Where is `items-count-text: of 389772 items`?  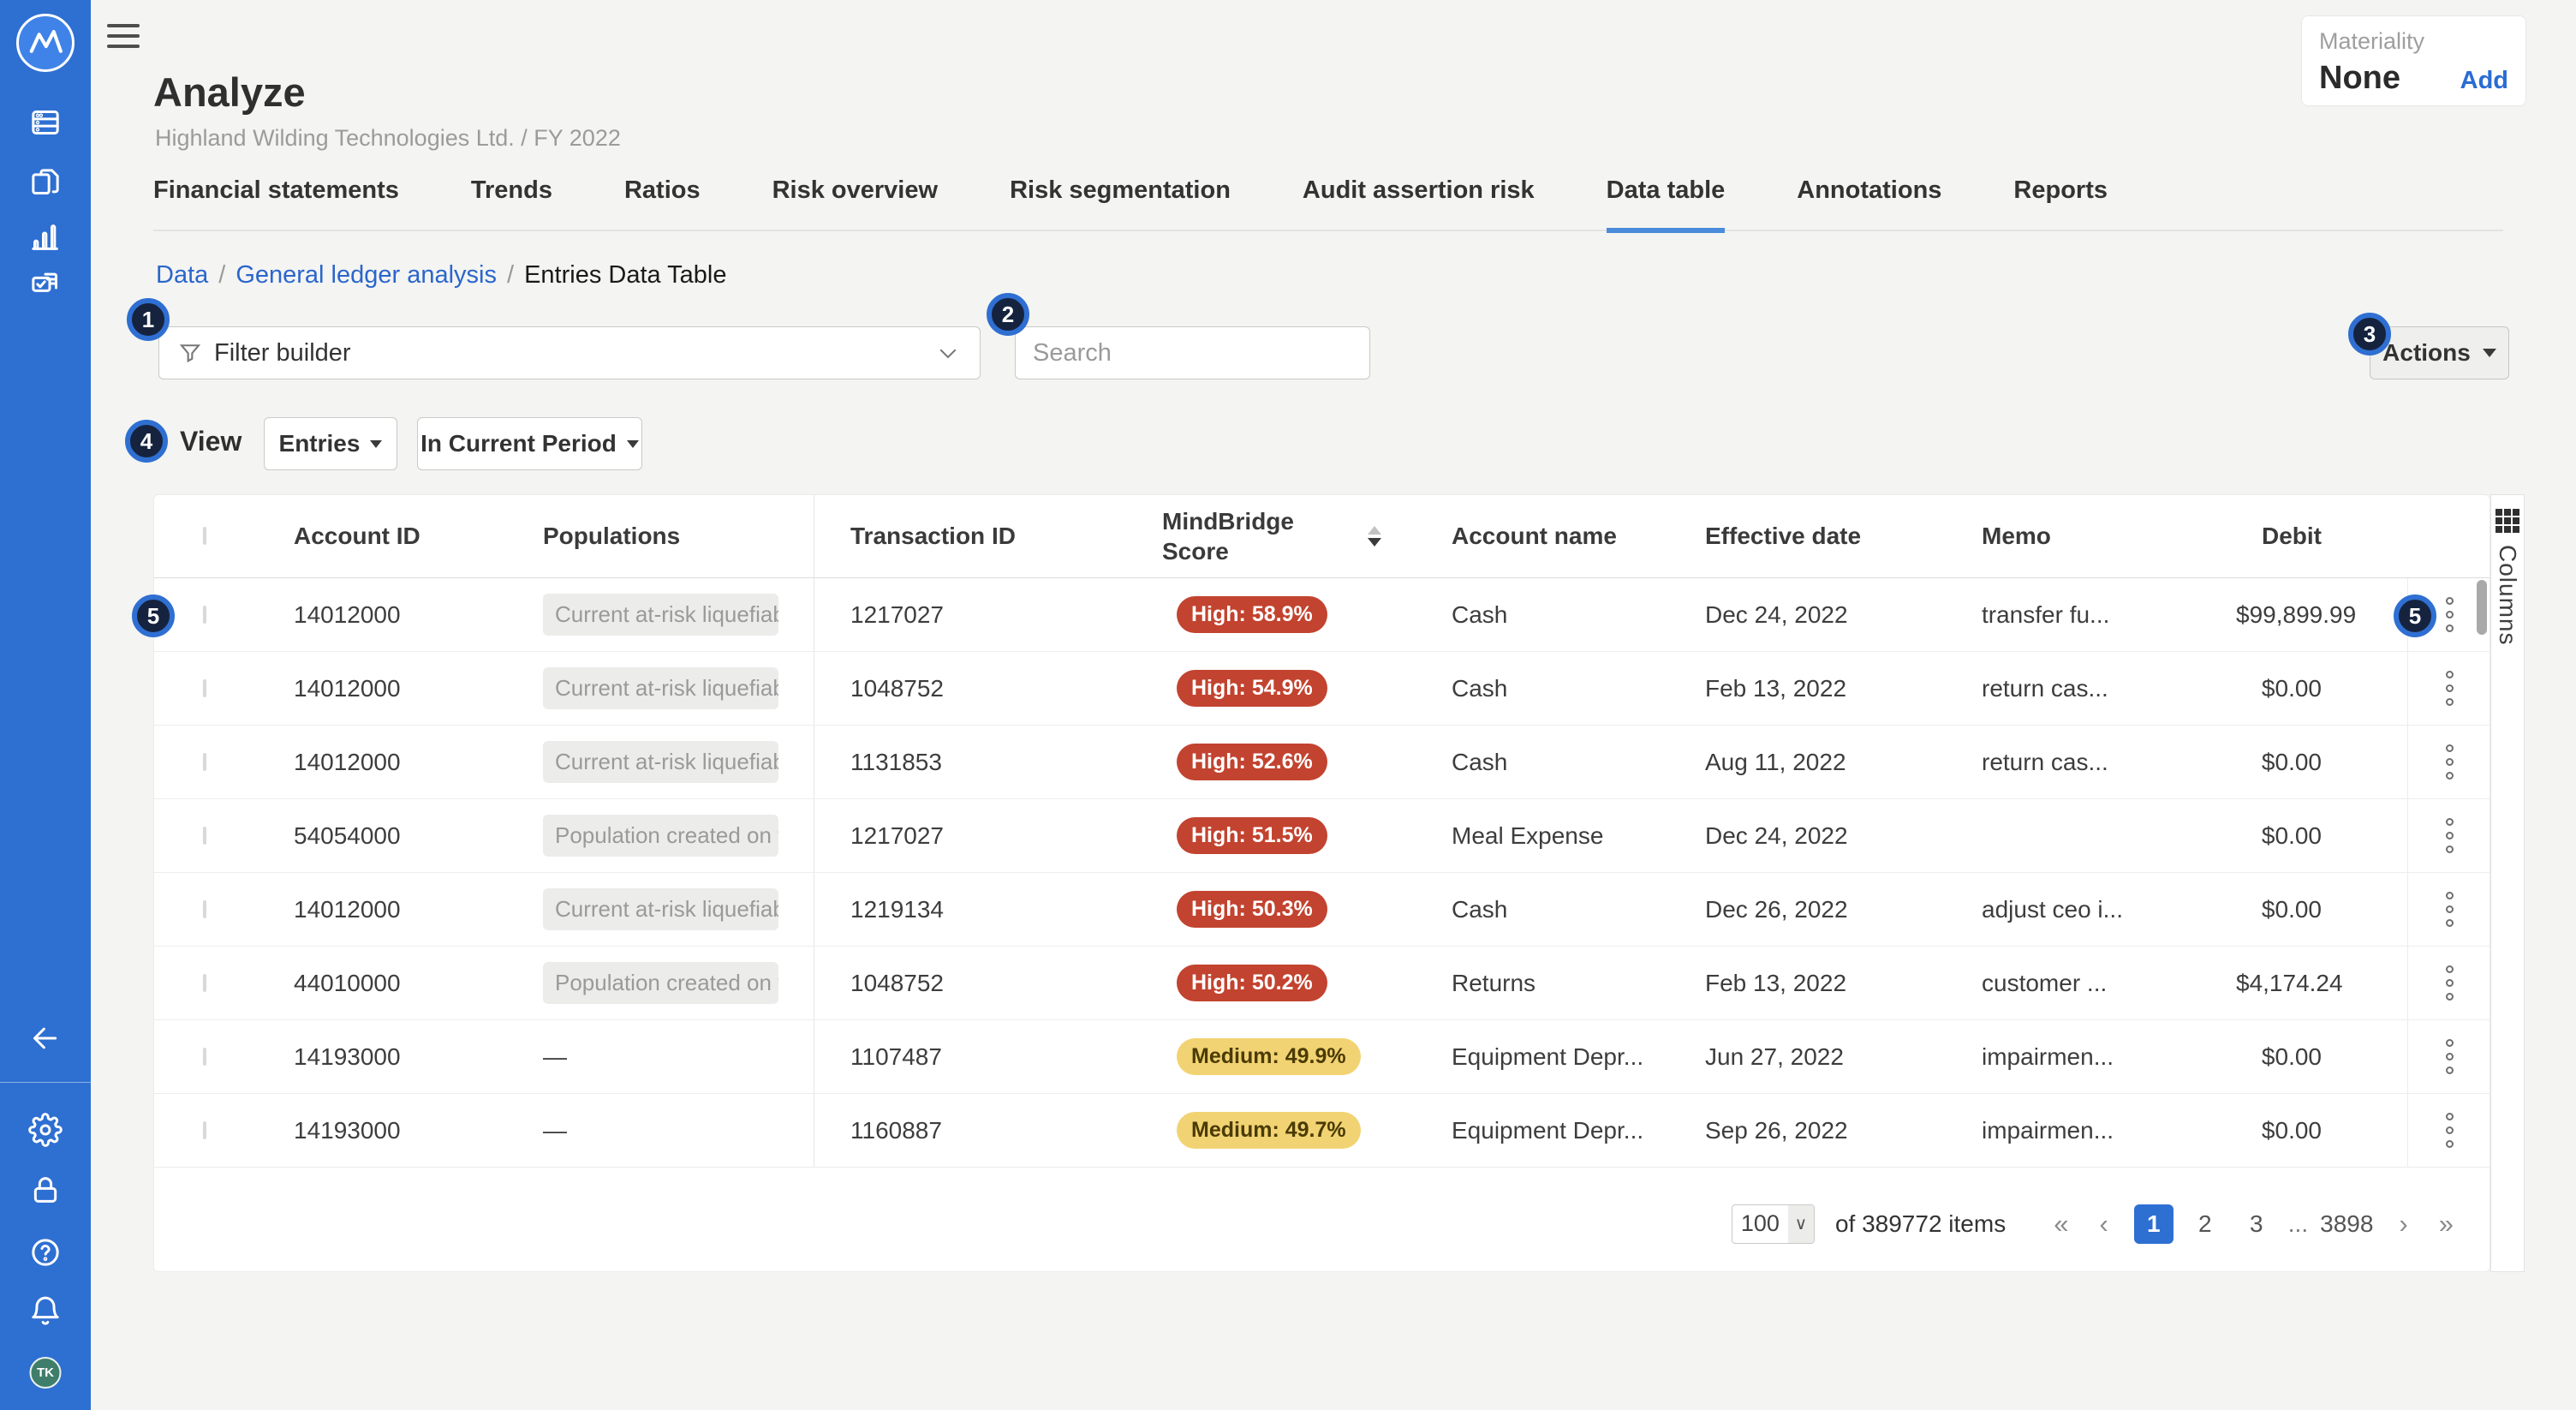 items-count-text: of 389772 items is located at coordinates (1920, 1223).